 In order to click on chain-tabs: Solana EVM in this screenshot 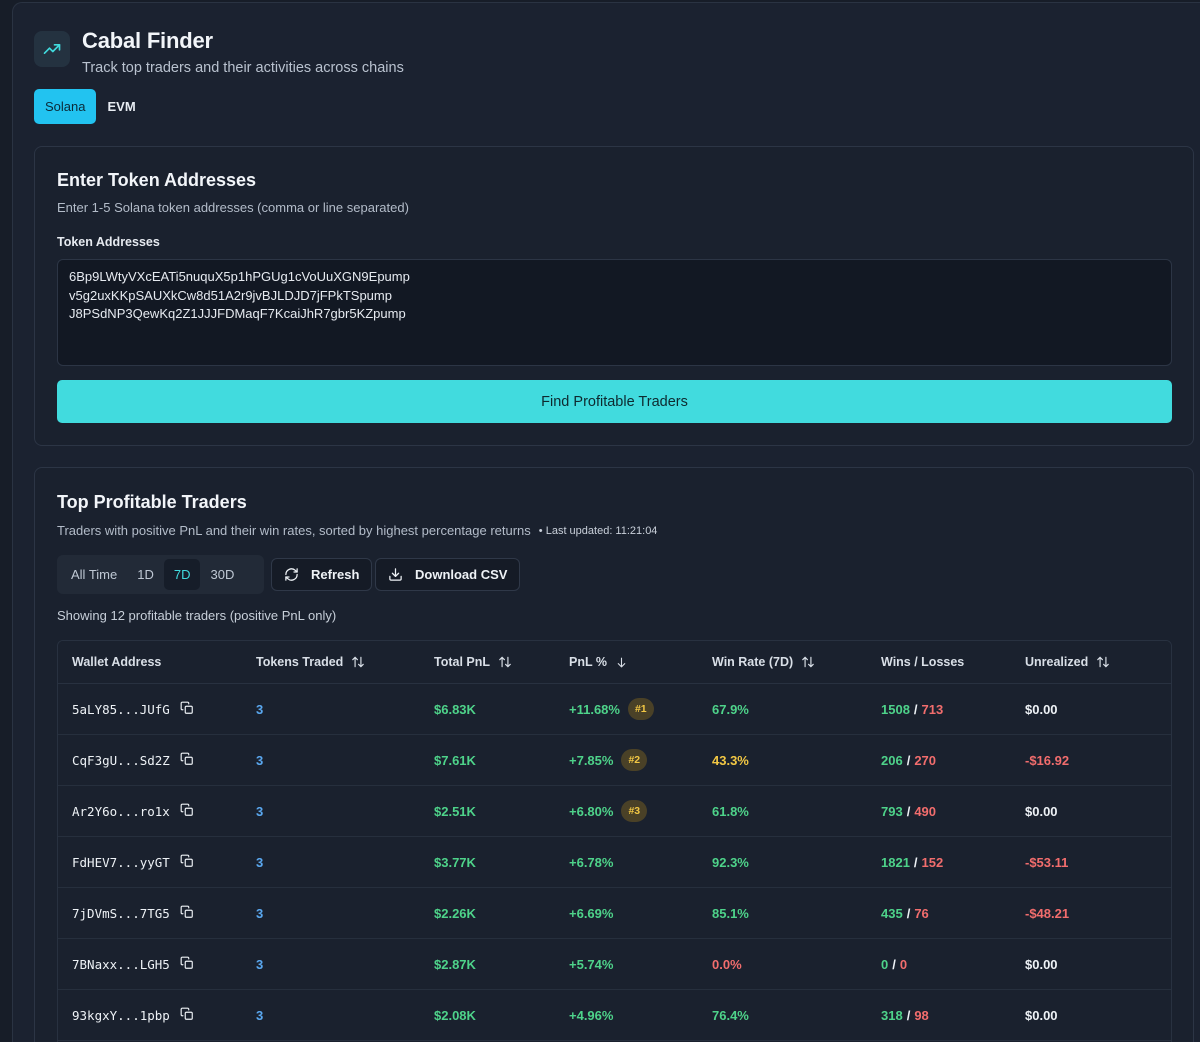, I will do `click(90, 106)`.